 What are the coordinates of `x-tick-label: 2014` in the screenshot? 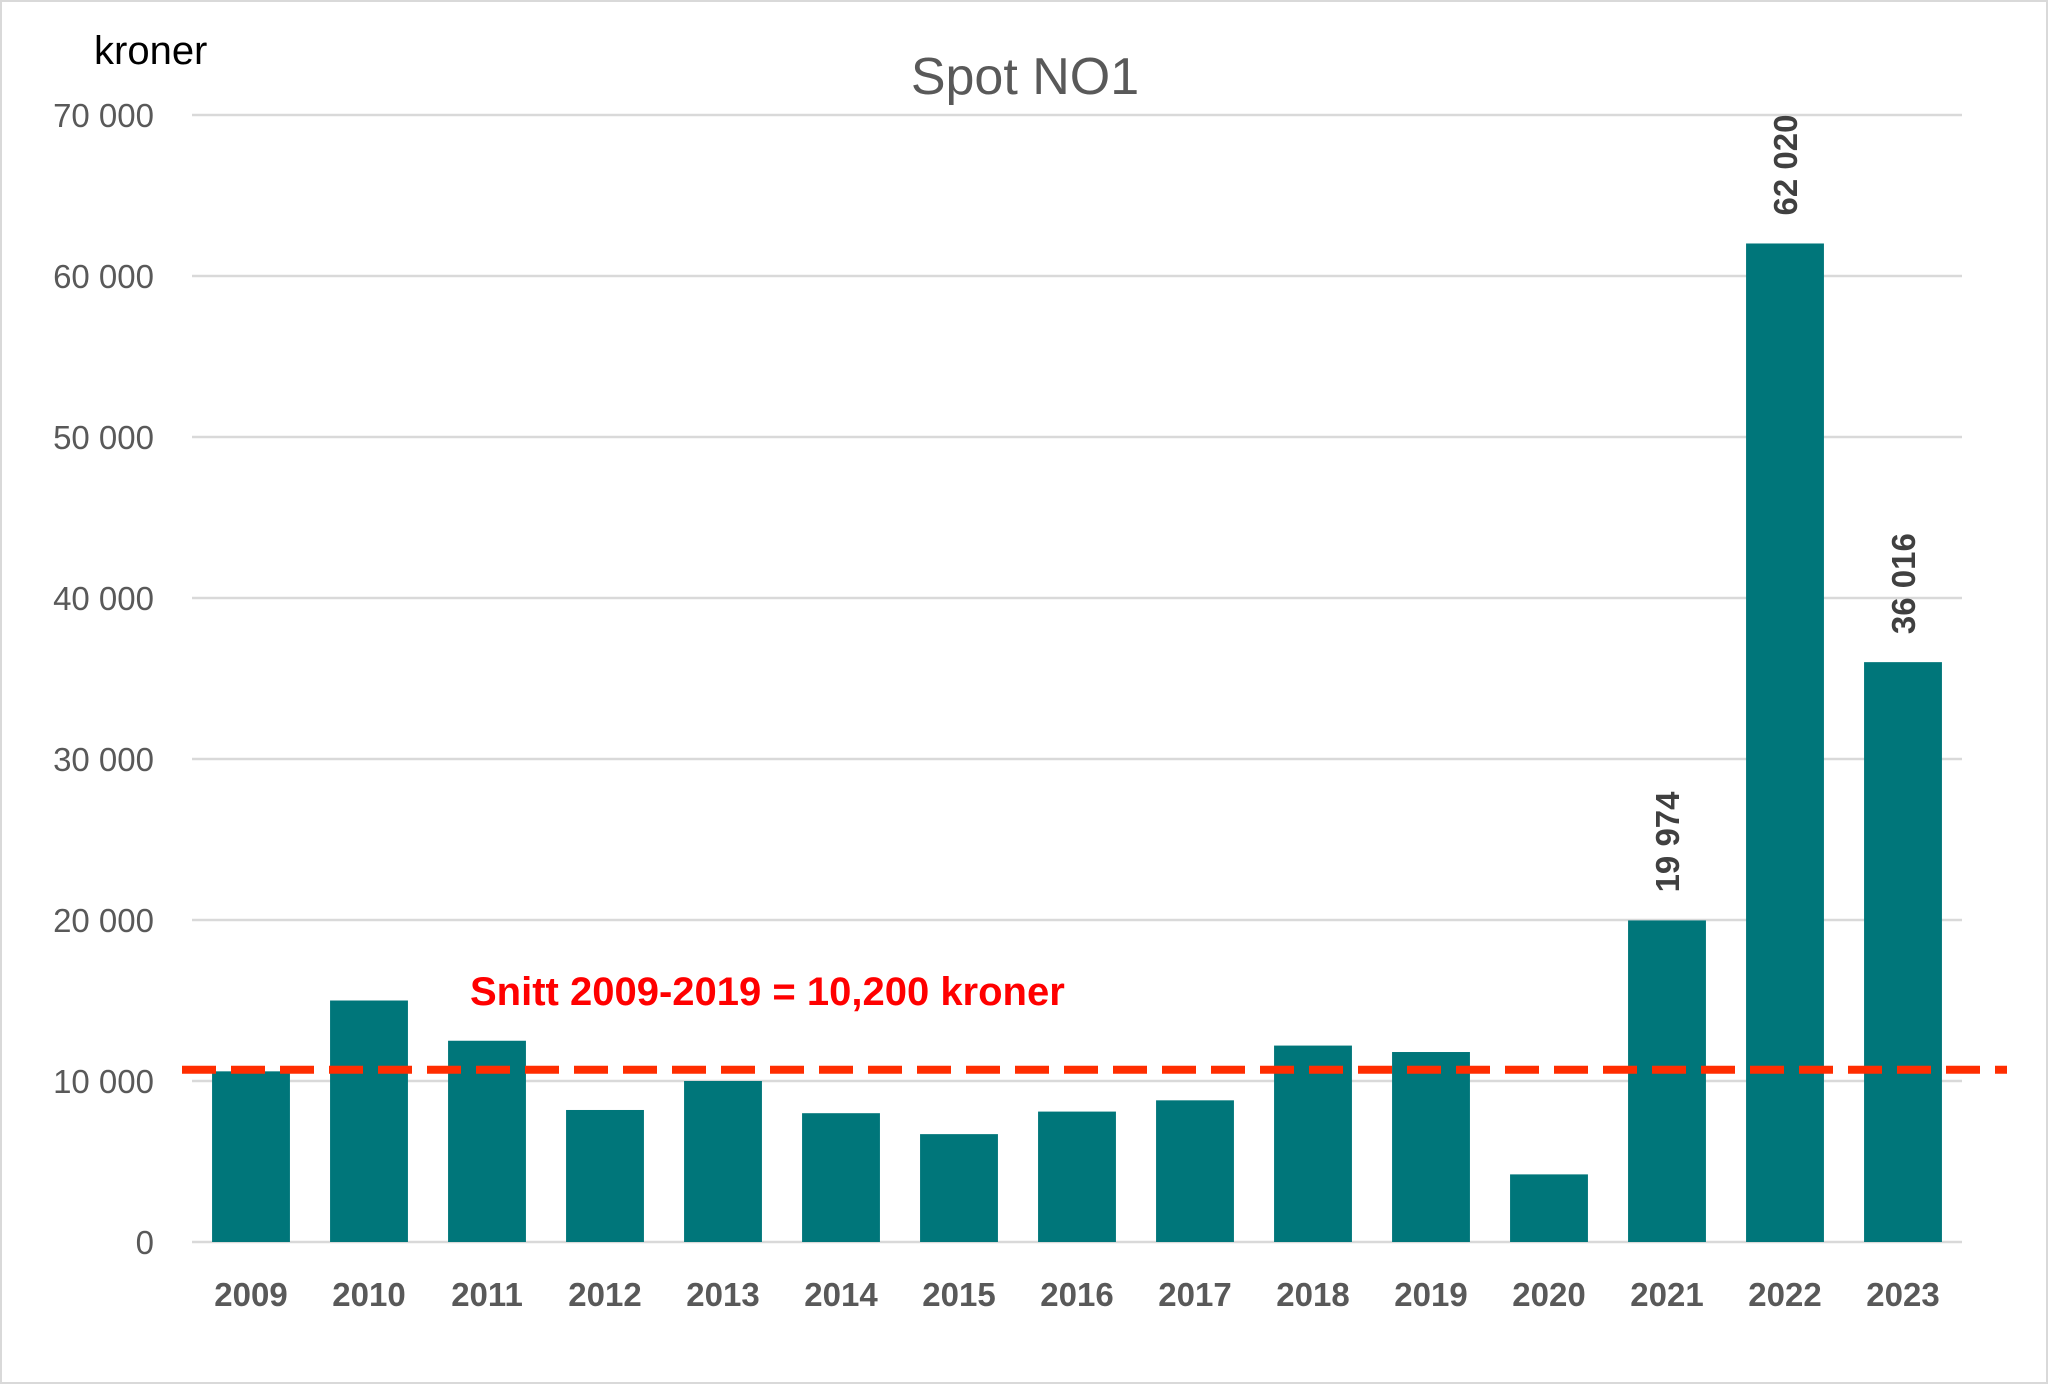 It's located at (841, 1294).